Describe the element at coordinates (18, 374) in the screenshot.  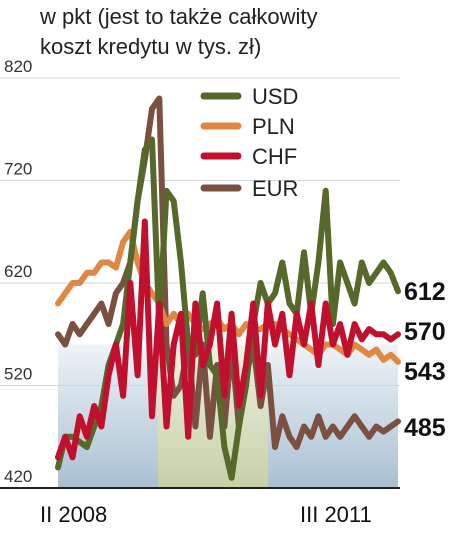
I see `y-tick-label: 520` at that location.